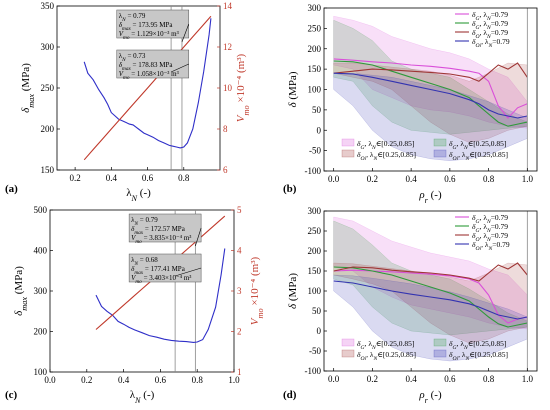  What do you see at coordinates (239, 251) in the screenshot?
I see `y2-tick-label: 4` at bounding box center [239, 251].